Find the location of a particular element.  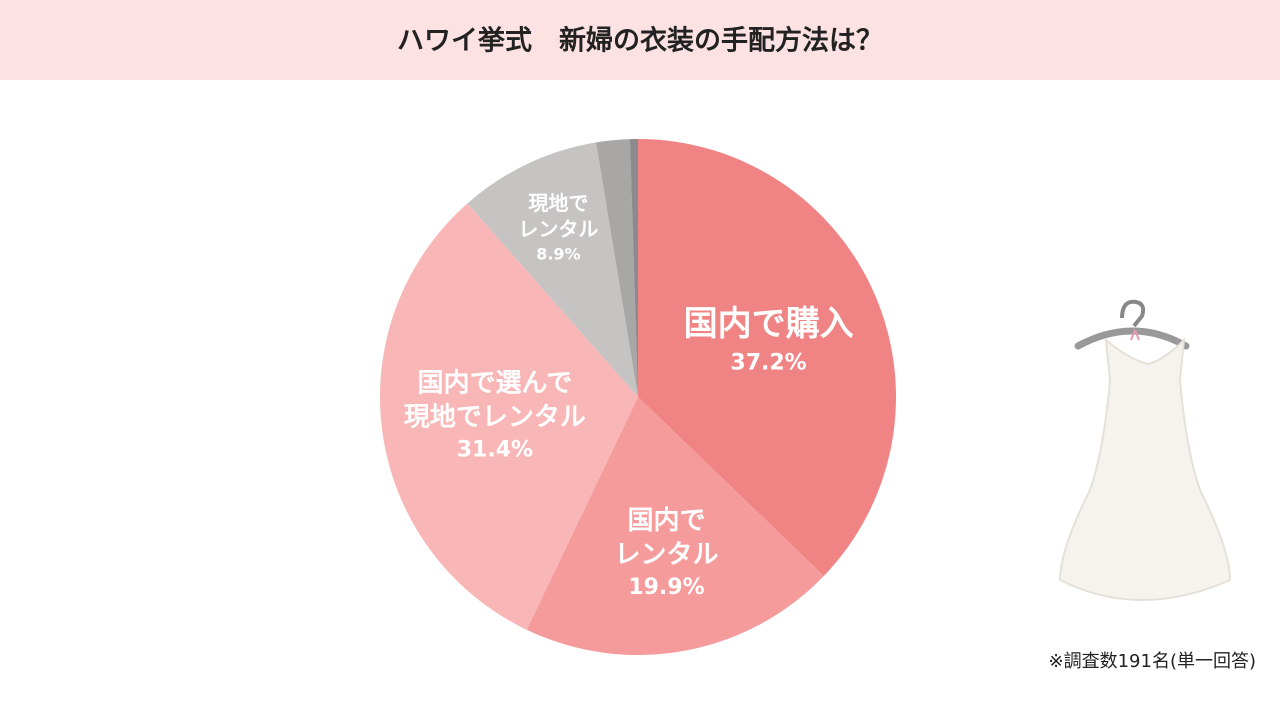

dress-illustration is located at coordinates (1145, 450).